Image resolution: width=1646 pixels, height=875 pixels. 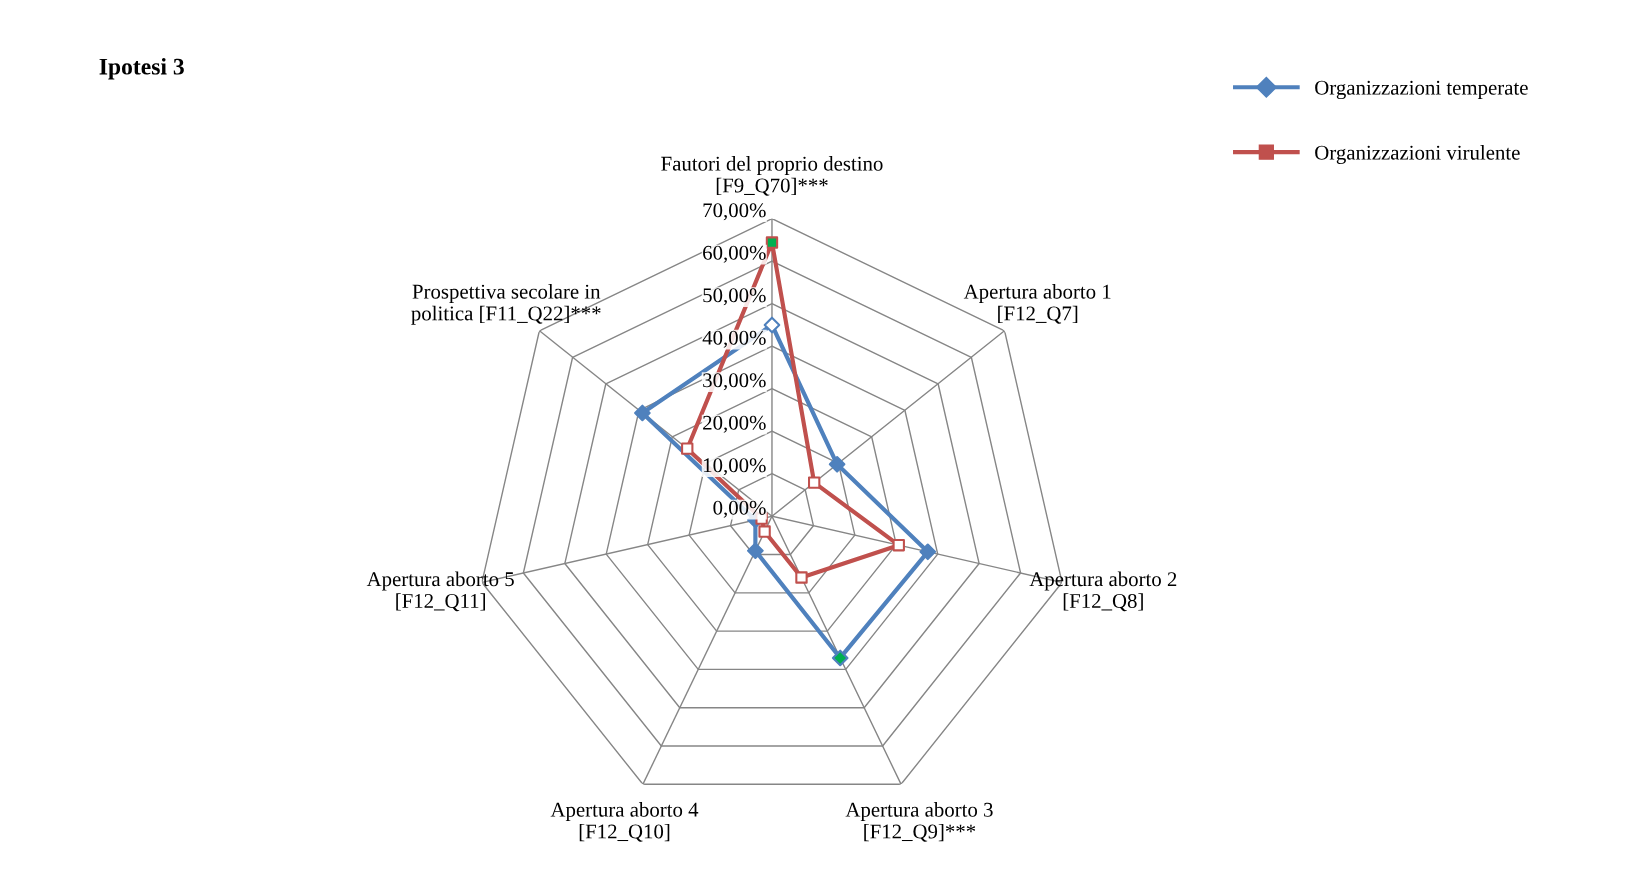 I want to click on y-tick-label: 40,00%, so click(x=734, y=339).